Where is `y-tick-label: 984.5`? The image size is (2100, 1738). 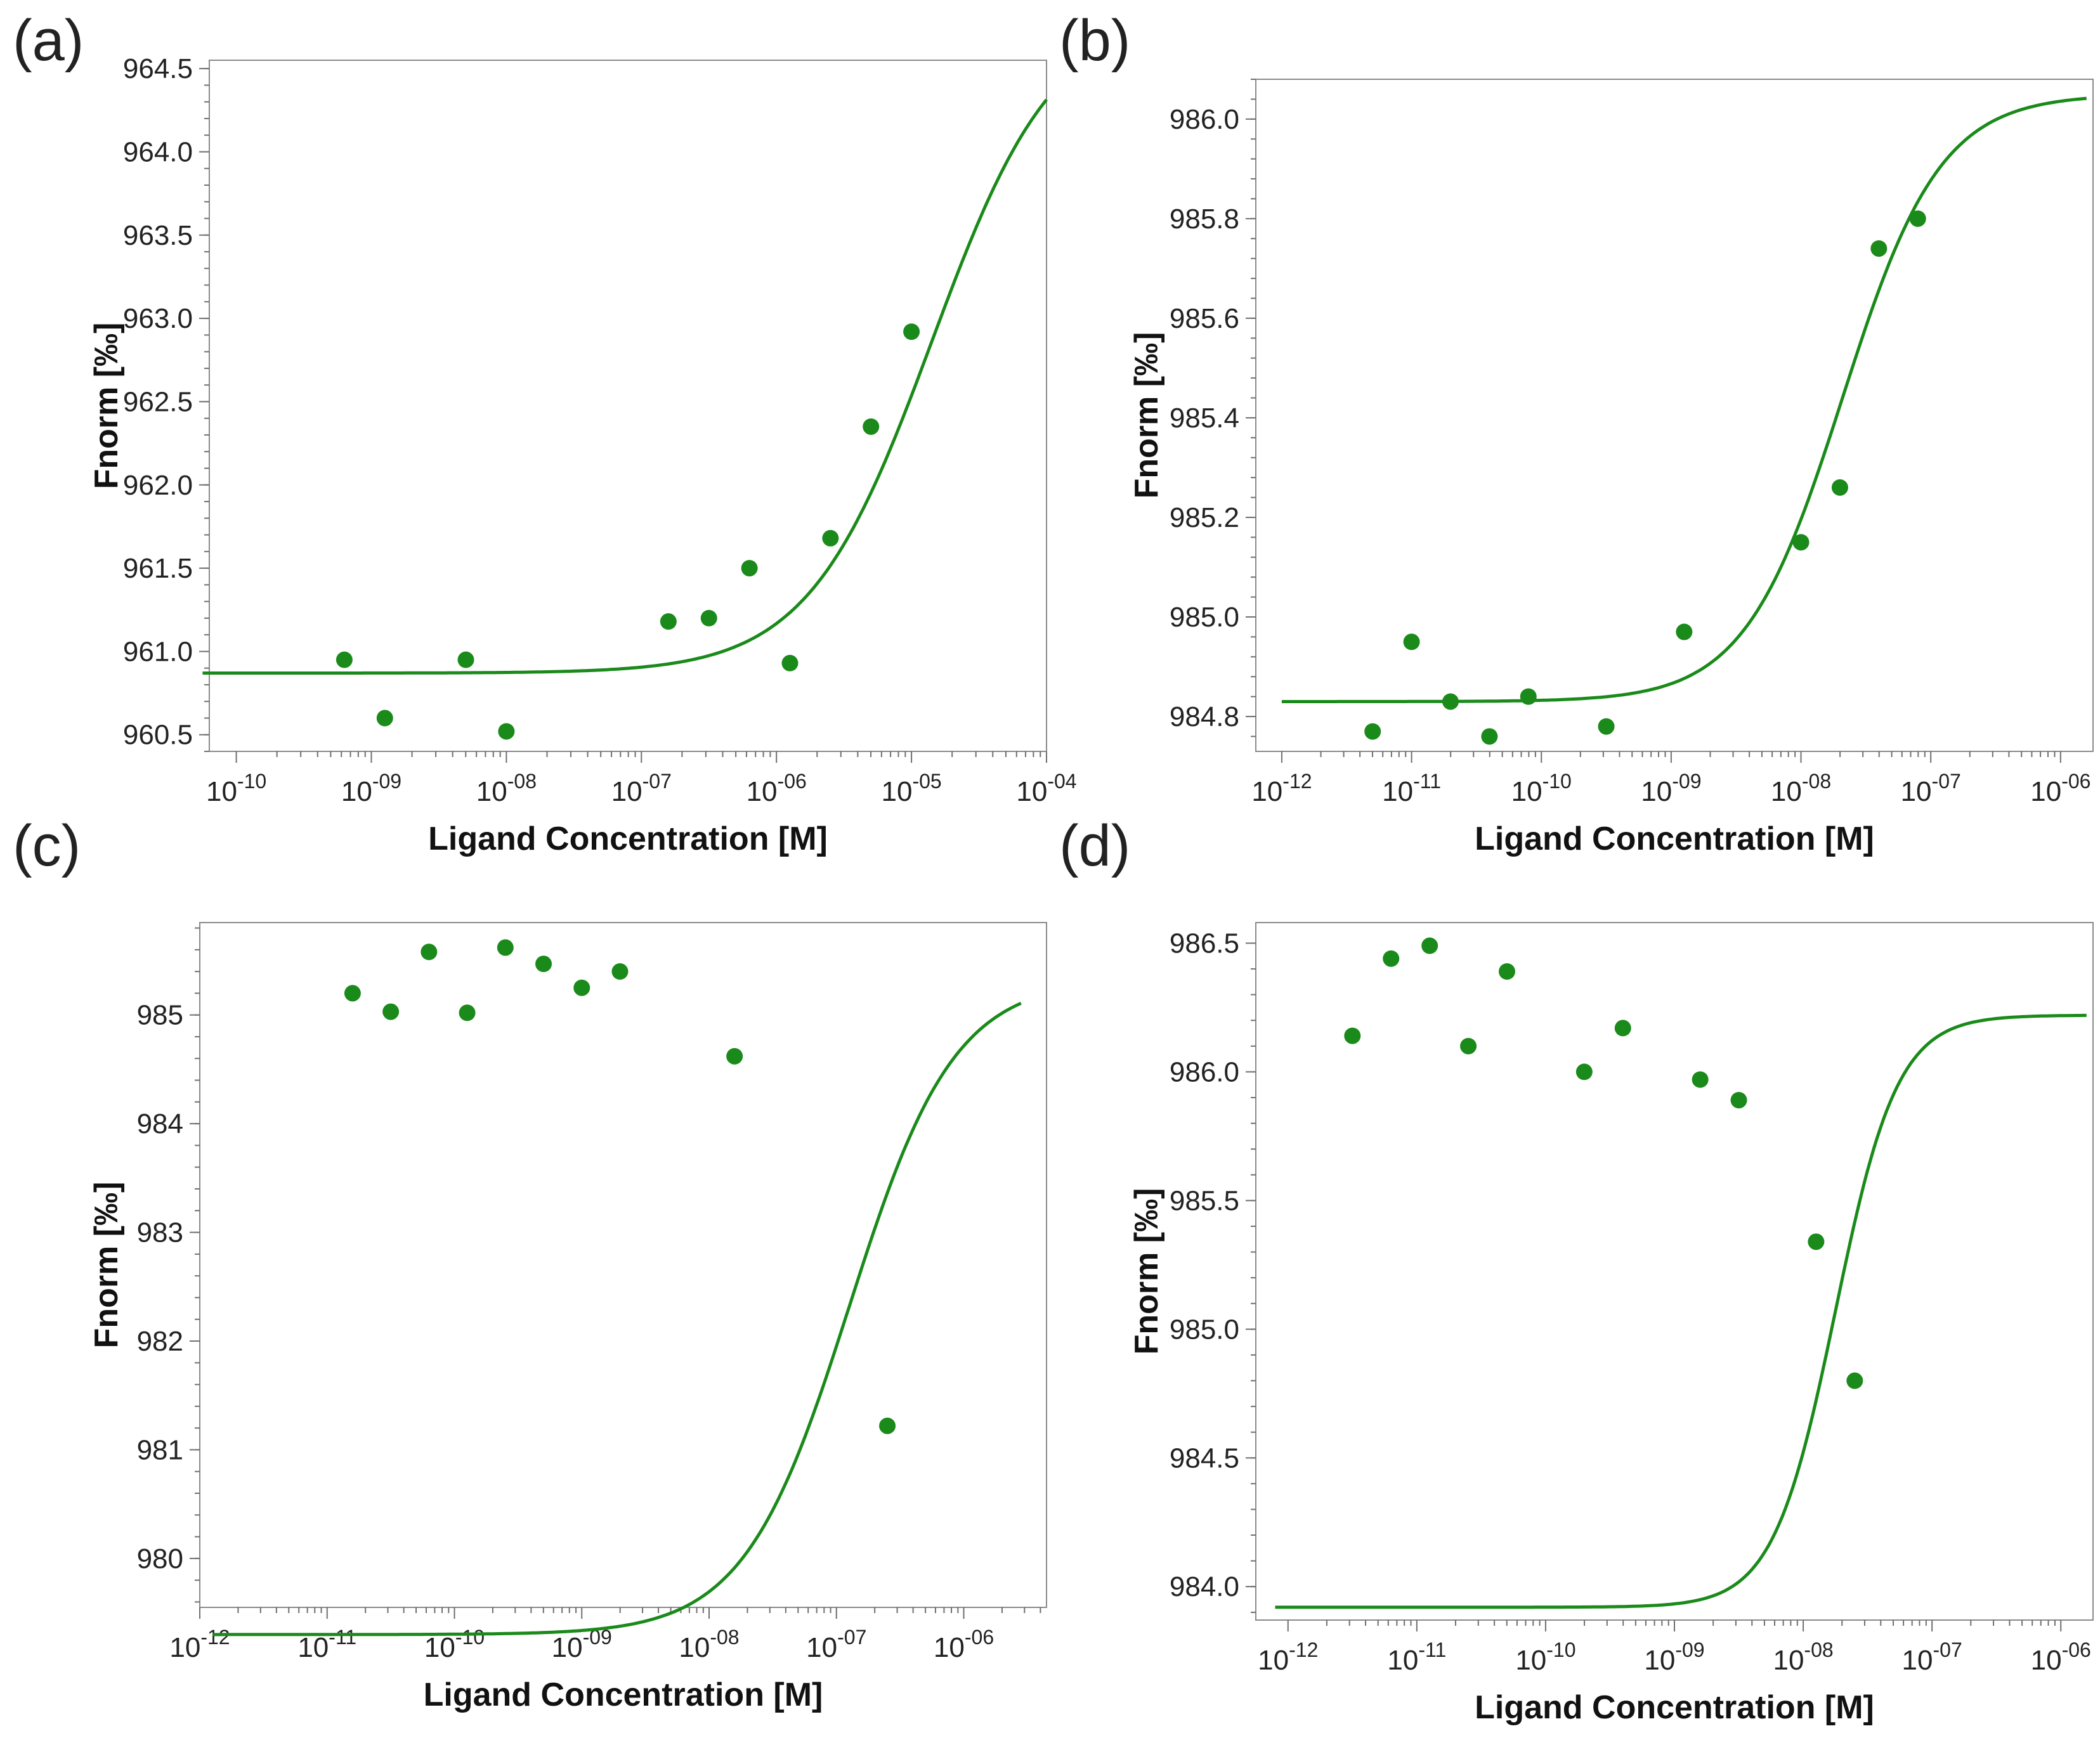 y-tick-label: 984.5 is located at coordinates (1204, 1458).